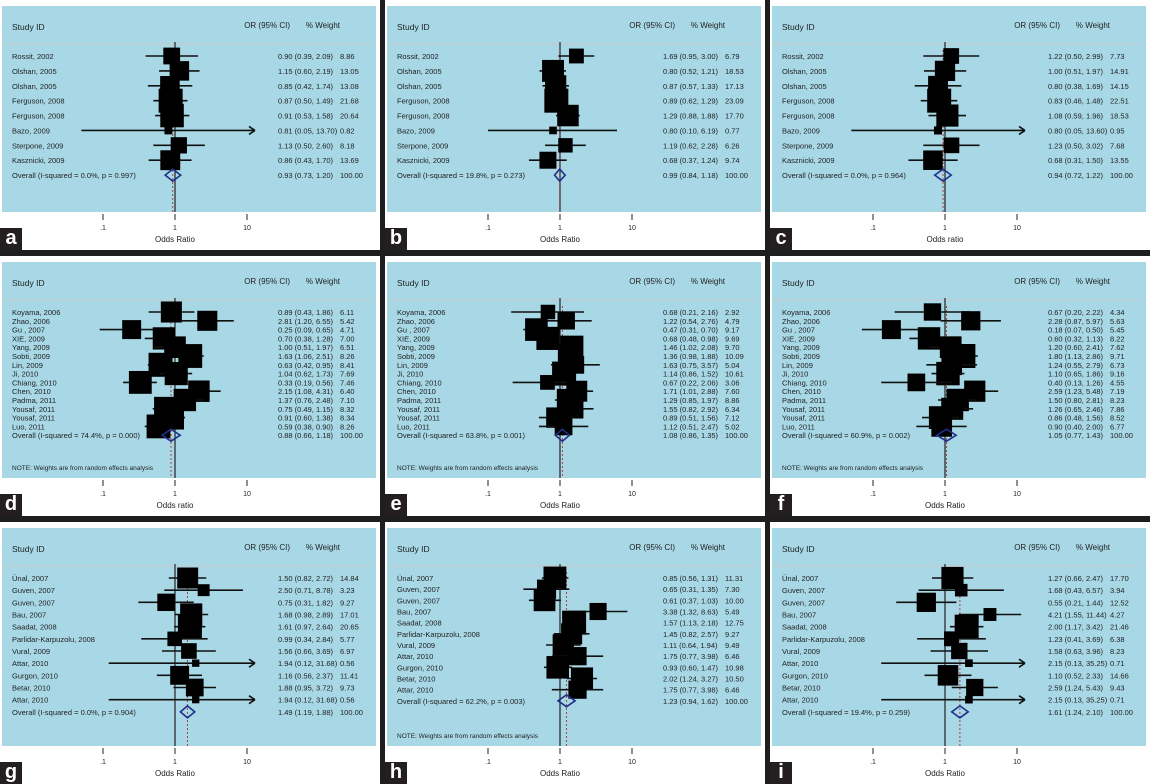 The width and height of the screenshot is (1150, 784). I want to click on or-ci-value: 1.58 (0.63, 3.96), so click(1076, 651).